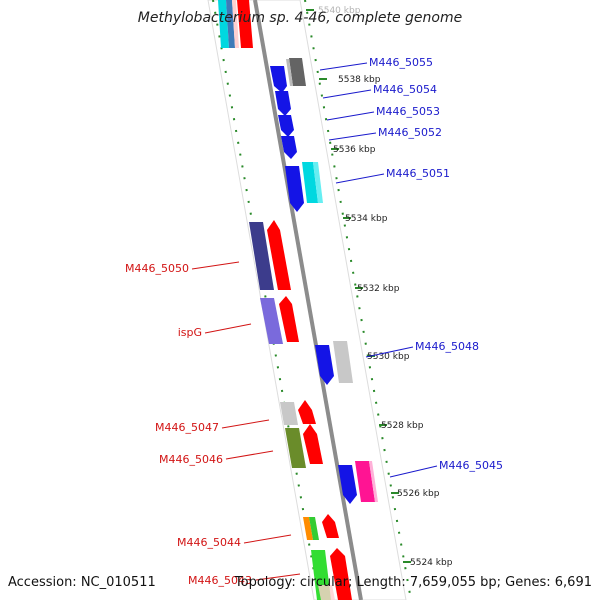 Image resolution: width=600 pixels, height=600 pixels. What do you see at coordinates (410, 132) in the screenshot?
I see `gene-label: M446_5052` at bounding box center [410, 132].